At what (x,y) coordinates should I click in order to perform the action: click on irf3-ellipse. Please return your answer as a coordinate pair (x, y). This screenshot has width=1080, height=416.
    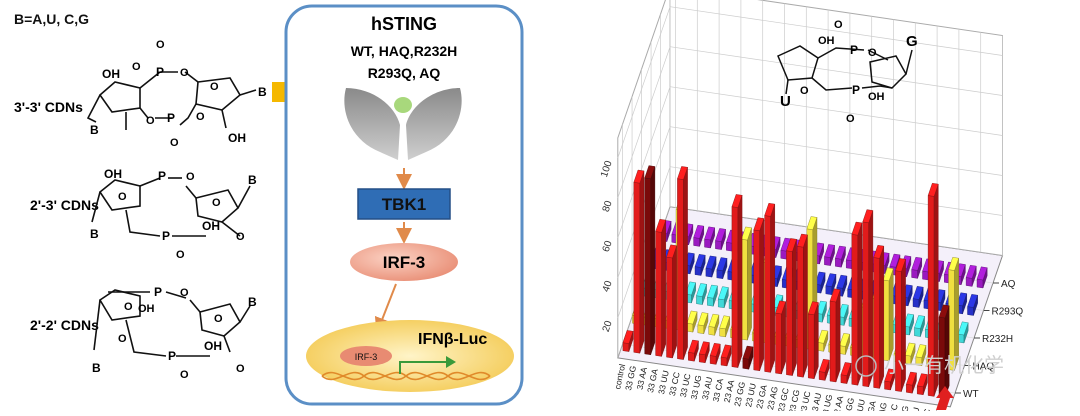
    Looking at the image, I should click on (404, 262).